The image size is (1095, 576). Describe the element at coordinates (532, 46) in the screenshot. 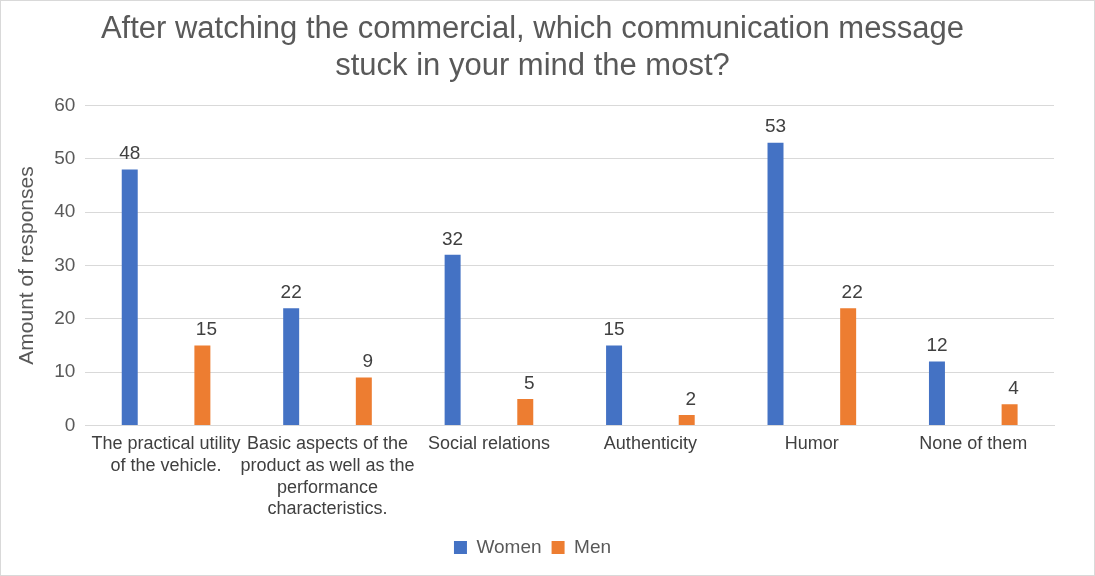

I see `chart-title: After watching the commercial, which communication message stuck in your mind the most?` at that location.